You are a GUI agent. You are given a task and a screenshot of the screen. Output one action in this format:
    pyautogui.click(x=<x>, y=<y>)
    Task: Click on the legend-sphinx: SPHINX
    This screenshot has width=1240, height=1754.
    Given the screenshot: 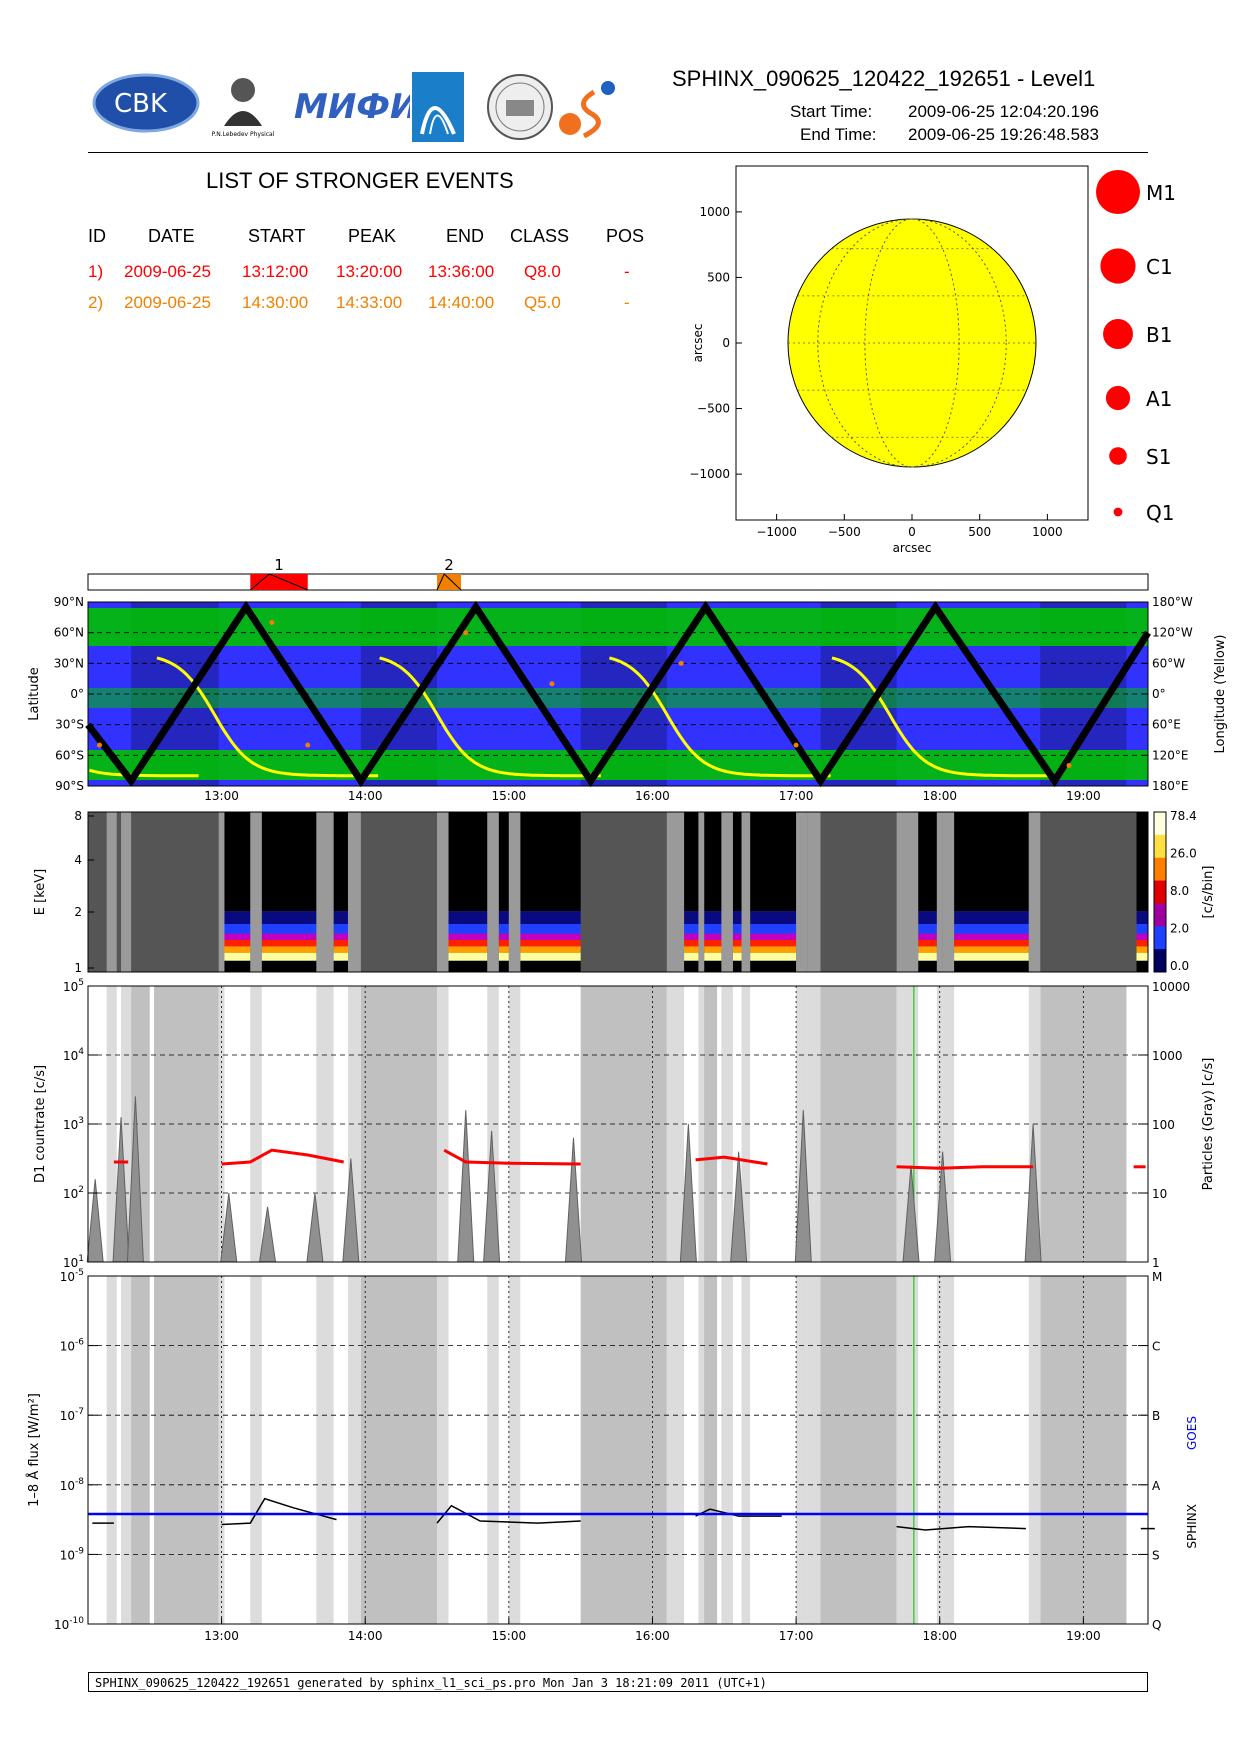 What is the action you would take?
    pyautogui.click(x=1192, y=1526)
    